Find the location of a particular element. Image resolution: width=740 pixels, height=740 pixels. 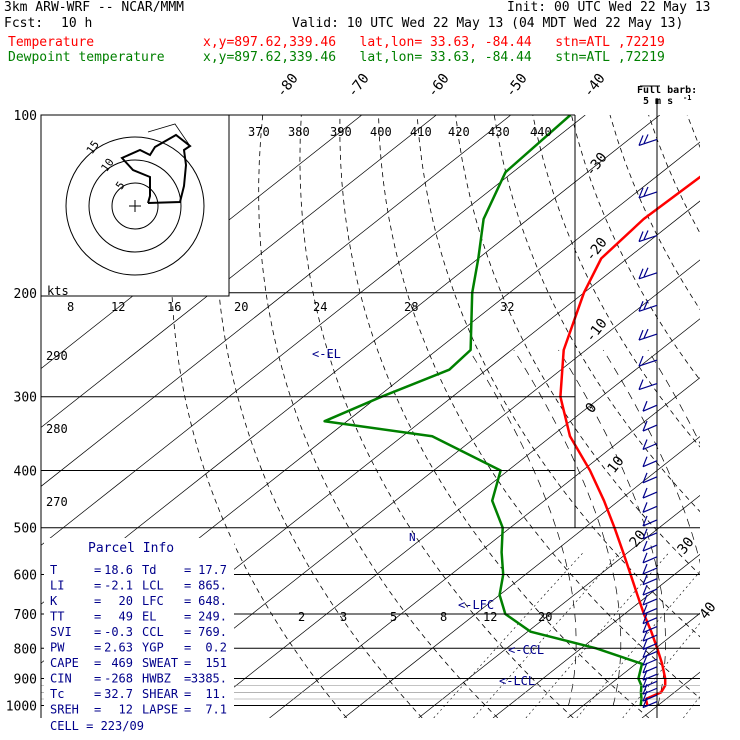

parcel-row-k-value: 20 is located at coordinates (126, 601).